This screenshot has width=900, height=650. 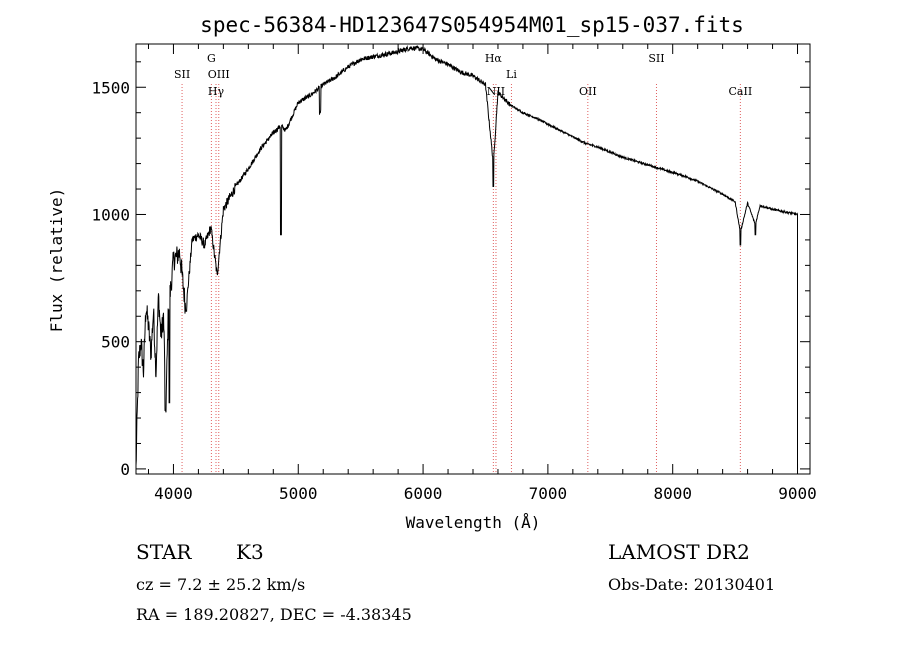 I want to click on line-marker-label: Hγ, so click(x=216, y=91).